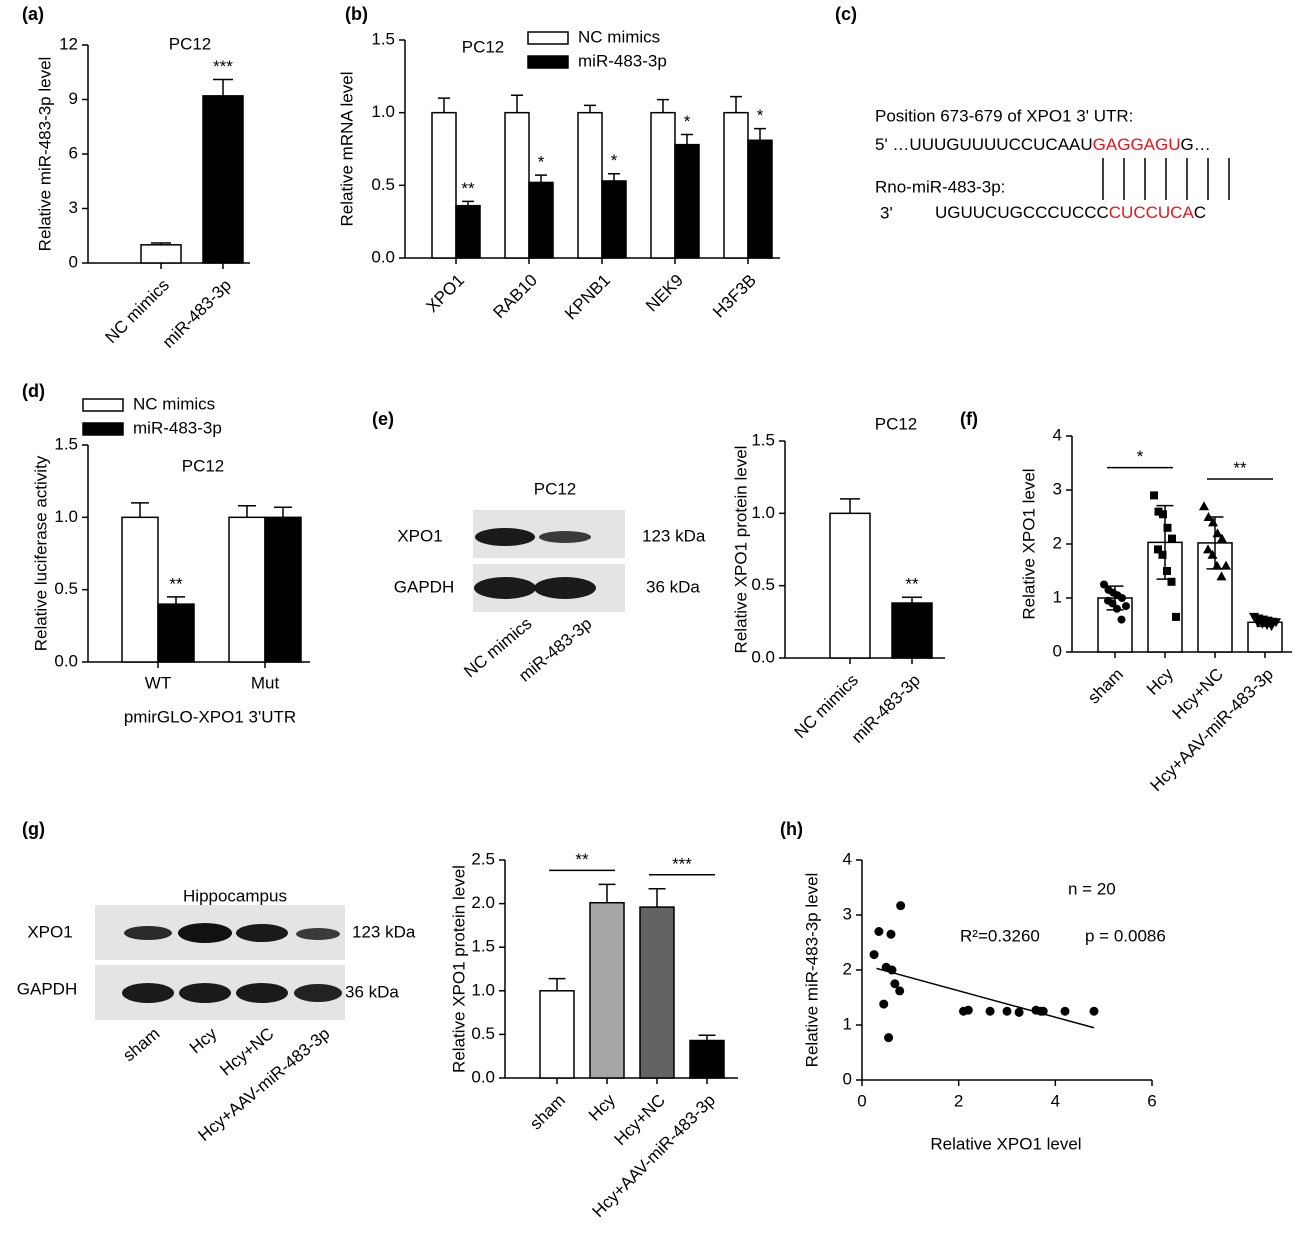 This screenshot has width=1300, height=1251. Describe the element at coordinates (419, 535) in the screenshot. I see `protein-label: XPO1` at that location.